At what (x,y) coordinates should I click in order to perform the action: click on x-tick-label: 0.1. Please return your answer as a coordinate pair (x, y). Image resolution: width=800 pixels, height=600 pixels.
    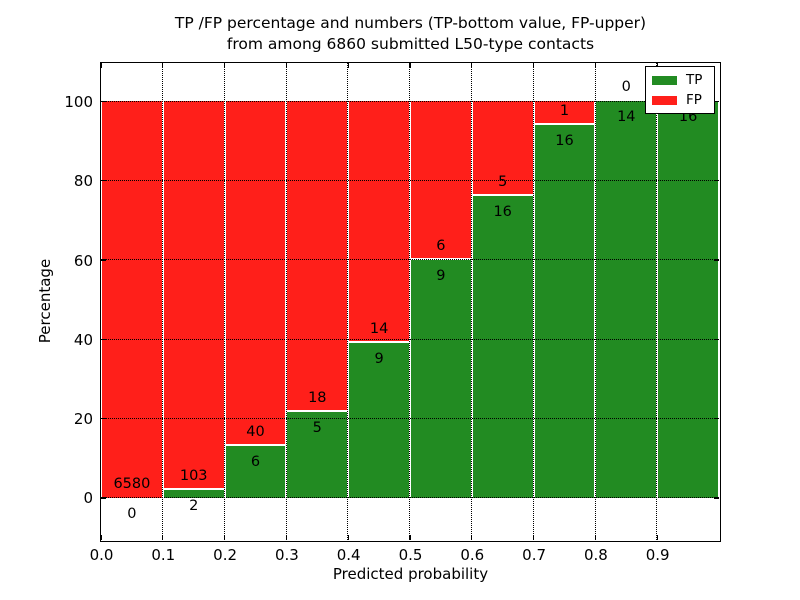
    Looking at the image, I should click on (163, 555).